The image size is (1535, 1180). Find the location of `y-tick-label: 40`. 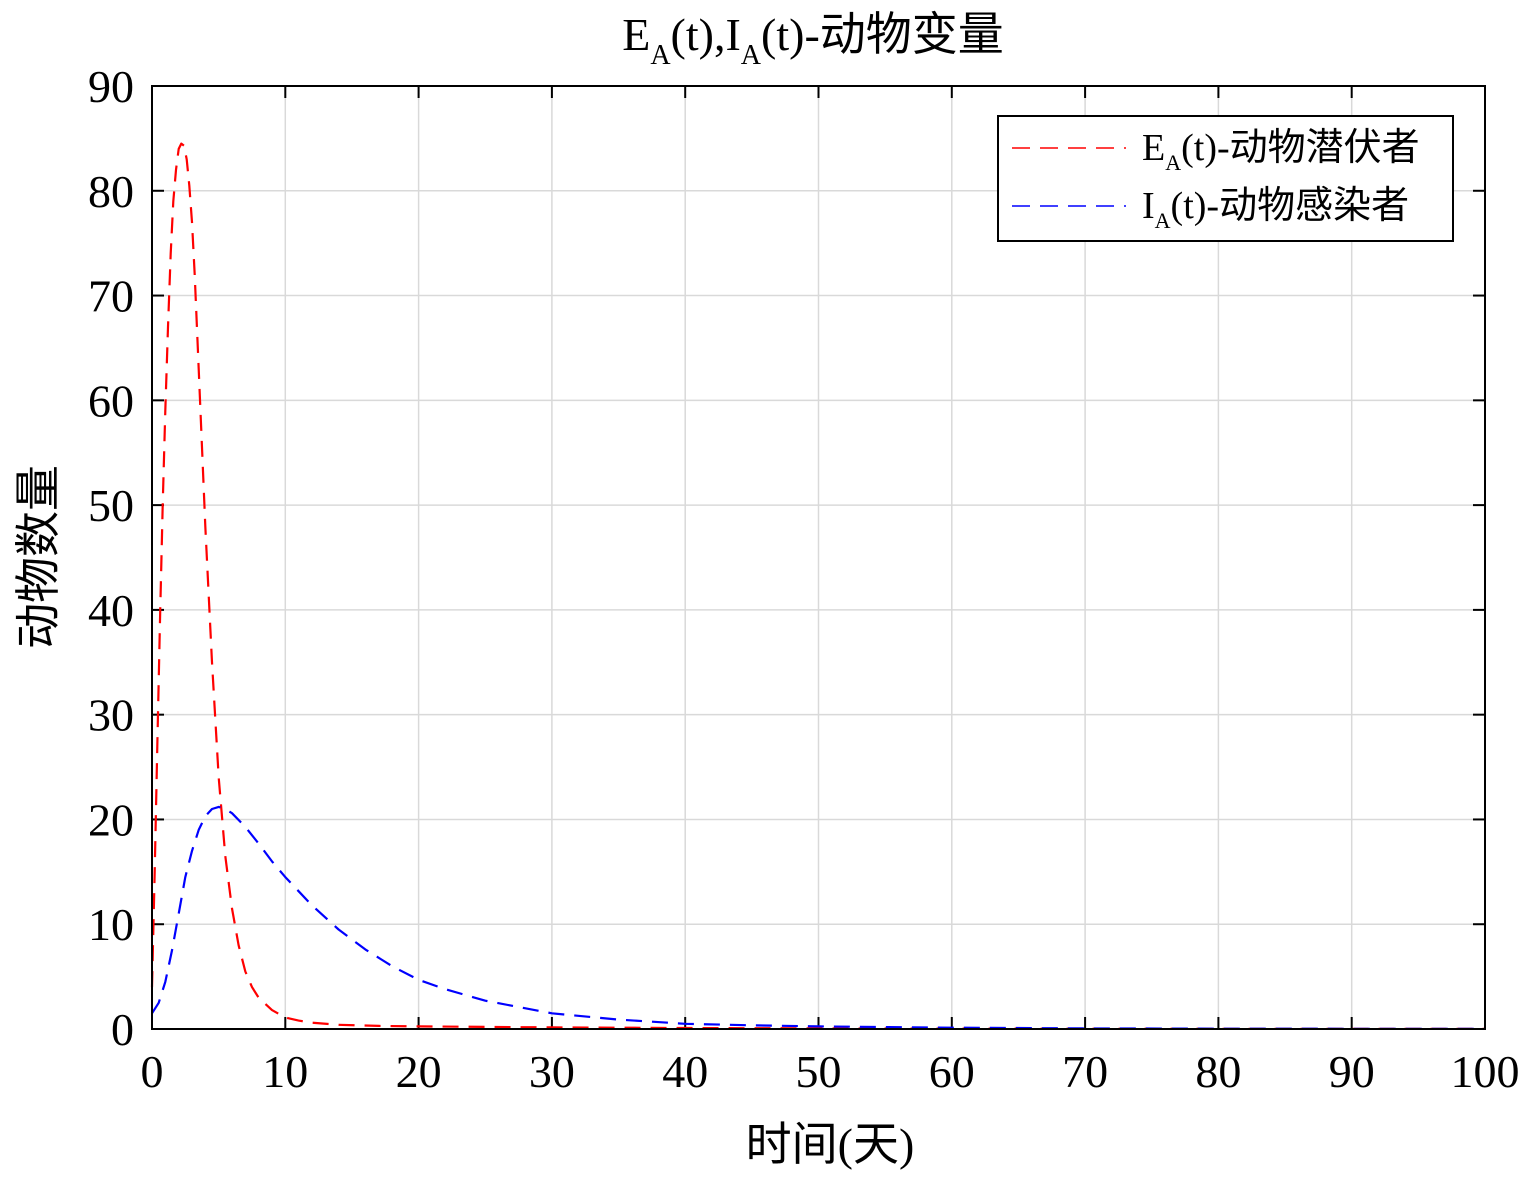

y-tick-label: 40 is located at coordinates (111, 610).